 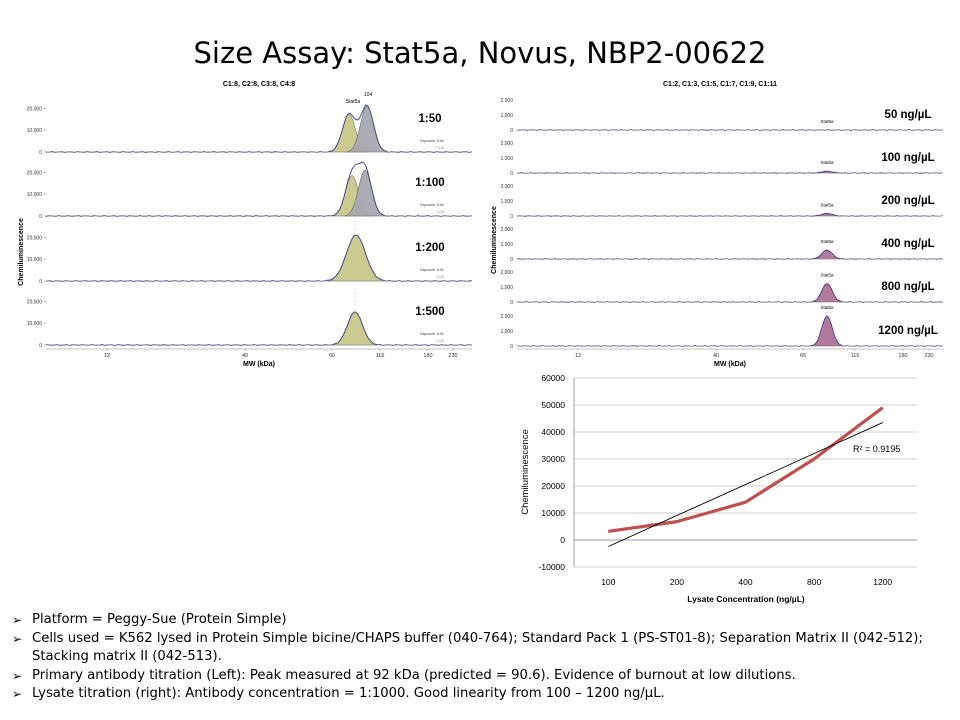 What do you see at coordinates (553, 432) in the screenshot?
I see `trend-ytick-label: 40000` at bounding box center [553, 432].